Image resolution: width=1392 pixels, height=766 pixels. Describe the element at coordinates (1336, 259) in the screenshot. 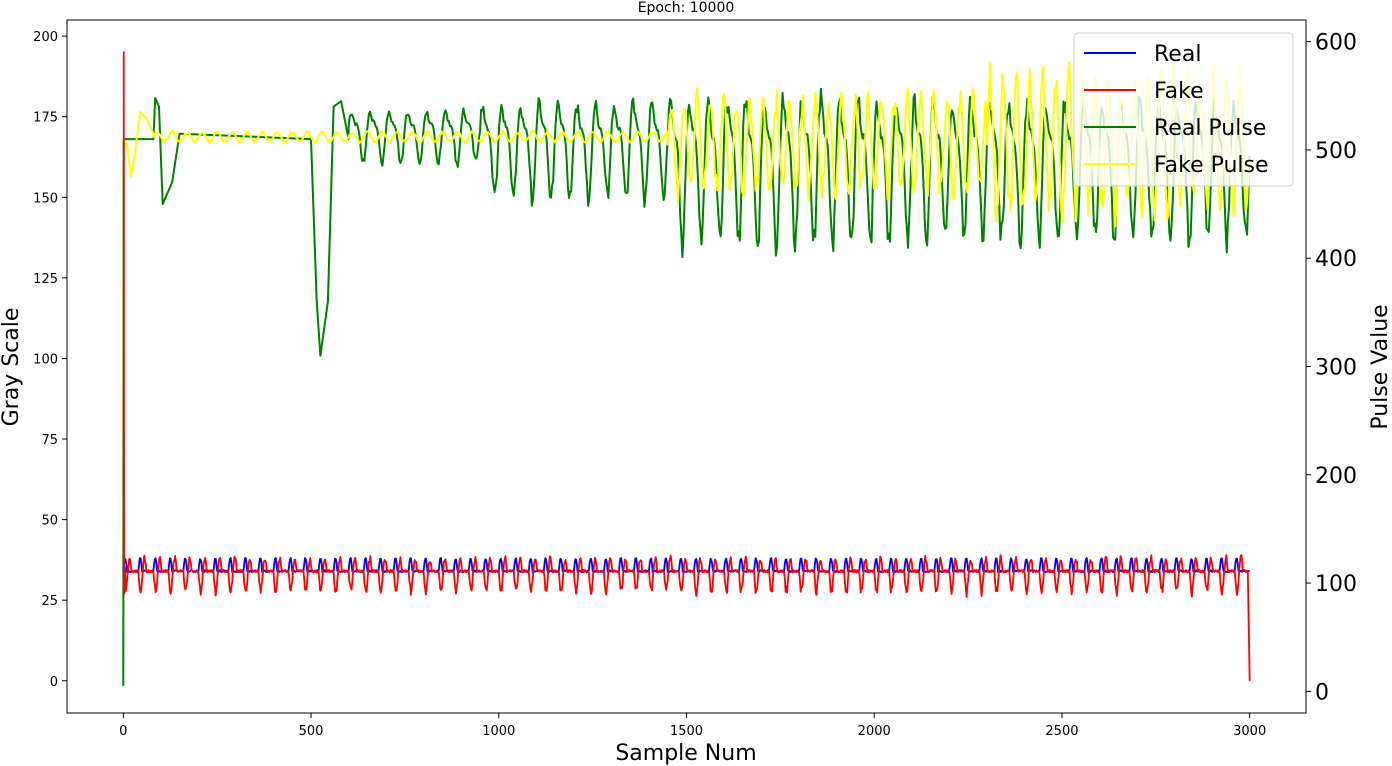

I see `y2-tick-label: 400` at that location.